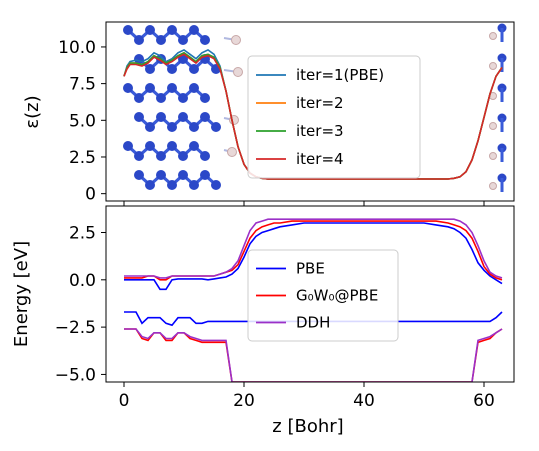 This screenshot has height=451, width=539. What do you see at coordinates (75, 375) in the screenshot?
I see `bottom-ytick-label: −5.0` at bounding box center [75, 375].